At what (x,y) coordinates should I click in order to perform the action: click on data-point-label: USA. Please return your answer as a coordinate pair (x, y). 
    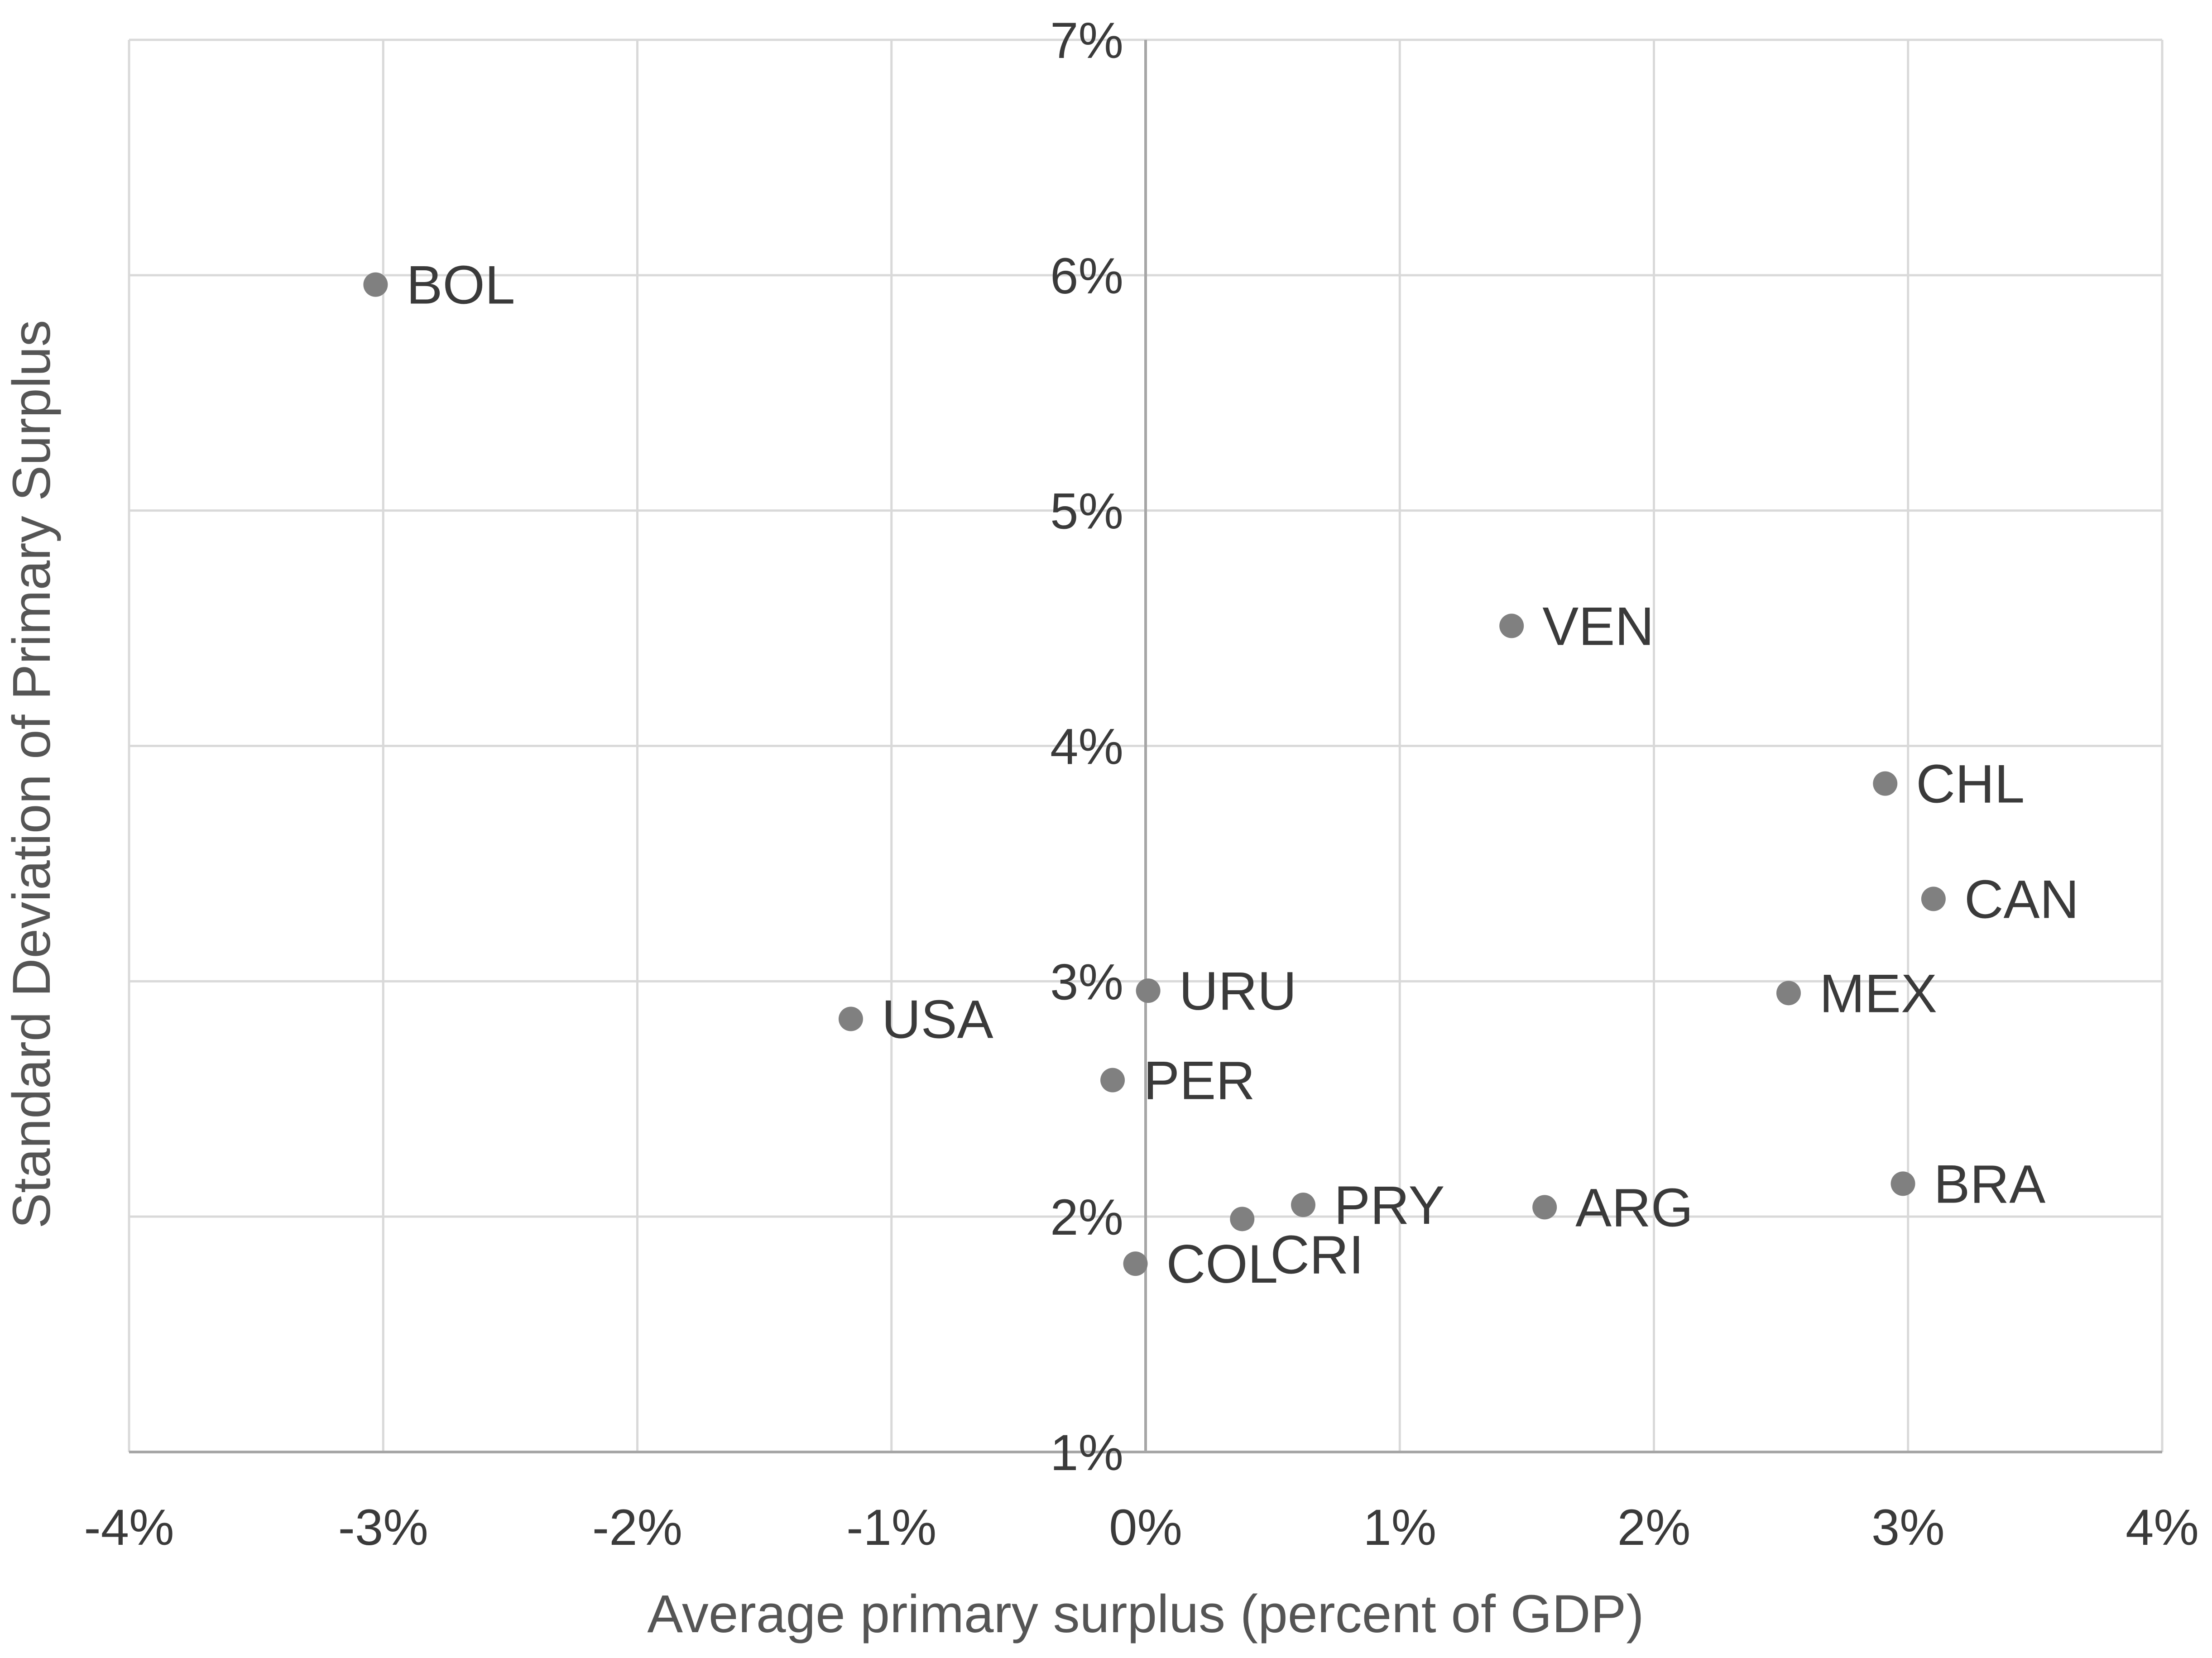
    Looking at the image, I should click on (937, 1019).